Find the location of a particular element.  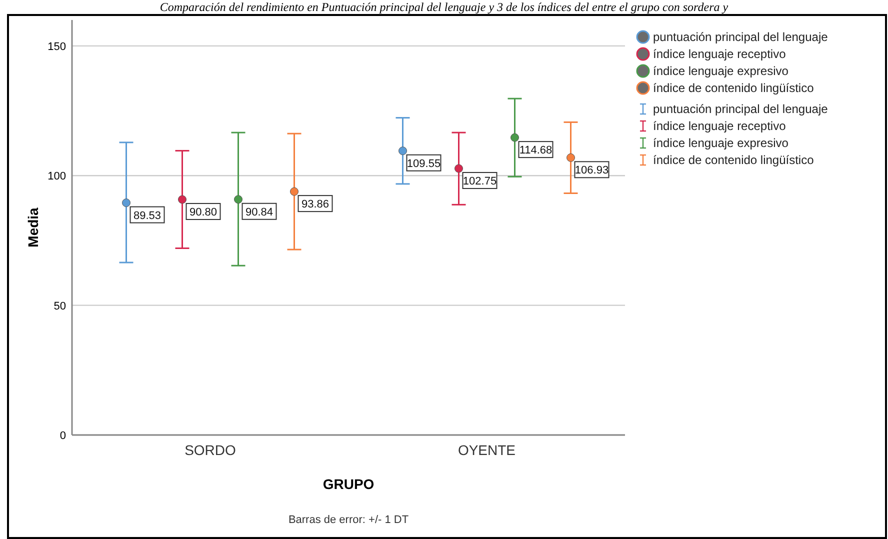

y-tick-label: 100 is located at coordinates (57, 176).